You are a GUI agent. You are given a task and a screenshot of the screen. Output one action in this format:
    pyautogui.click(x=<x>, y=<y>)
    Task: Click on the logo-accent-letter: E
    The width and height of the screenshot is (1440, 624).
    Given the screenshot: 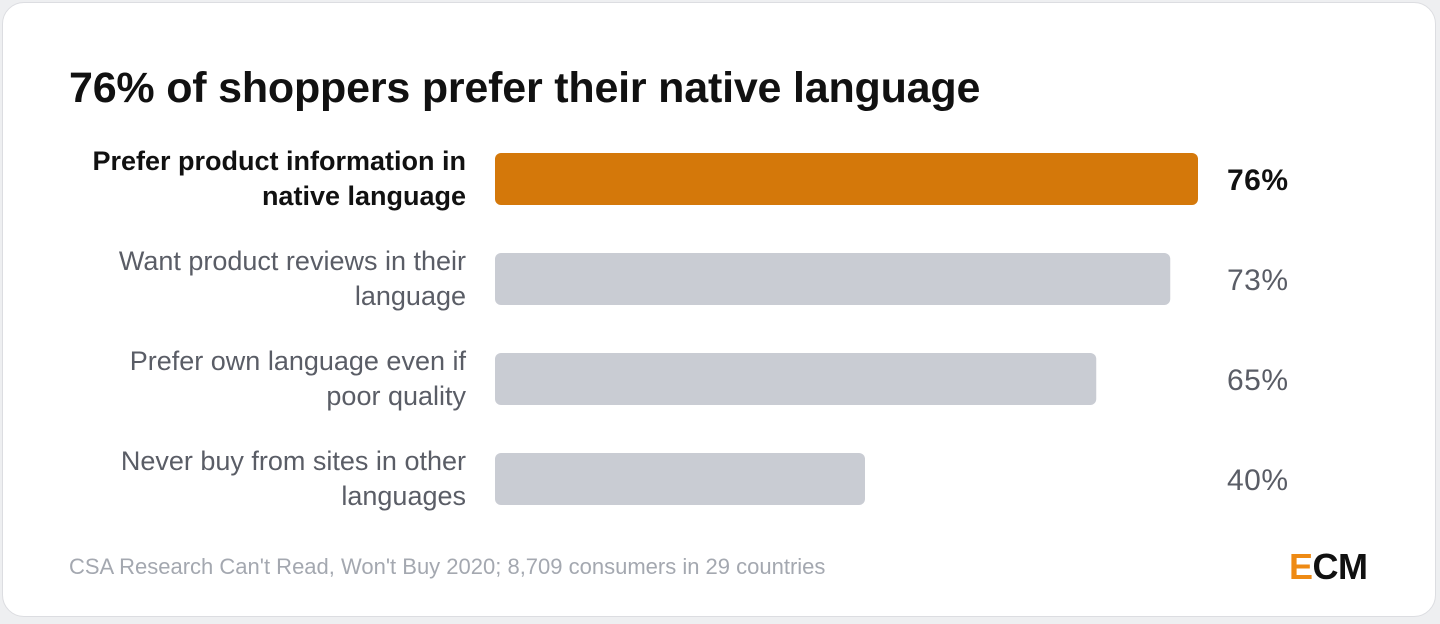 What is the action you would take?
    pyautogui.click(x=1301, y=566)
    